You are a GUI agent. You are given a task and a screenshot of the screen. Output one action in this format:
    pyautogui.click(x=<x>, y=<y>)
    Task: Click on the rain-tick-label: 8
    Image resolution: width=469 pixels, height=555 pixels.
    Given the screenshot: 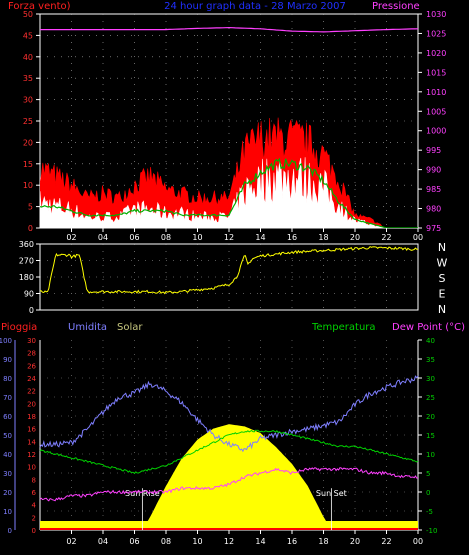 What is the action you would take?
    pyautogui.click(x=34, y=480)
    